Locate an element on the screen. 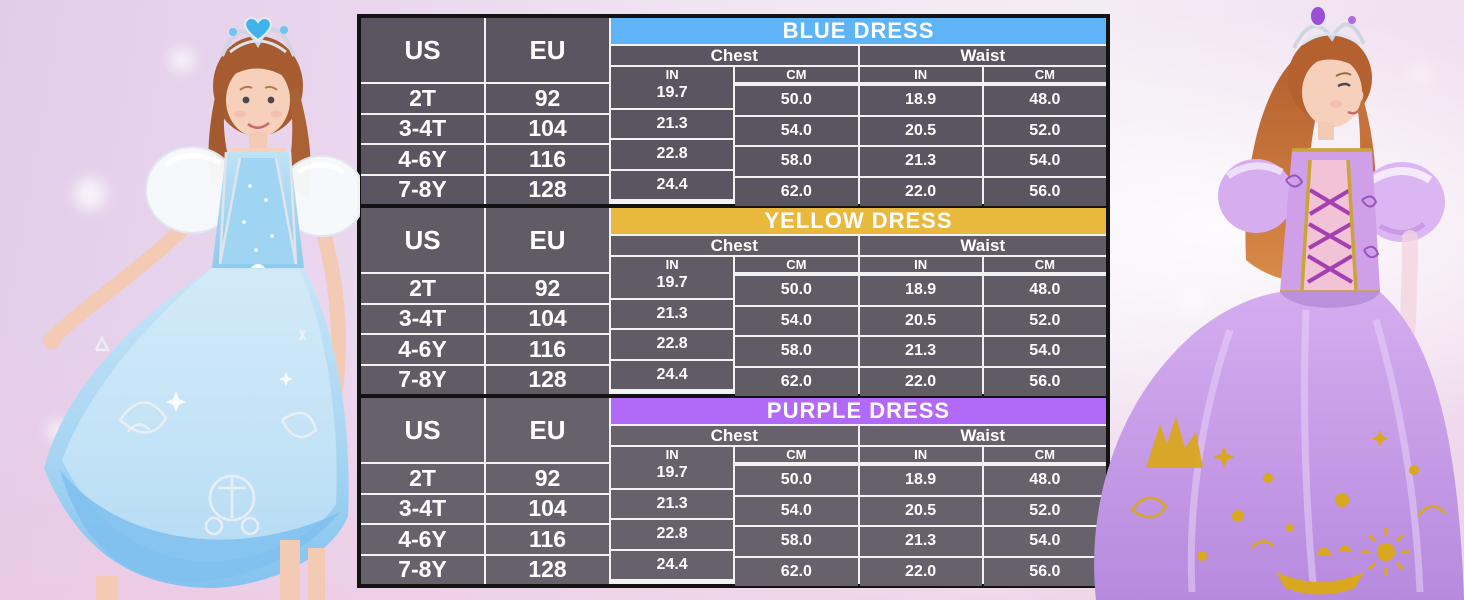 The image size is (1464, 600). left-girl-hand is located at coordinates (52, 340).